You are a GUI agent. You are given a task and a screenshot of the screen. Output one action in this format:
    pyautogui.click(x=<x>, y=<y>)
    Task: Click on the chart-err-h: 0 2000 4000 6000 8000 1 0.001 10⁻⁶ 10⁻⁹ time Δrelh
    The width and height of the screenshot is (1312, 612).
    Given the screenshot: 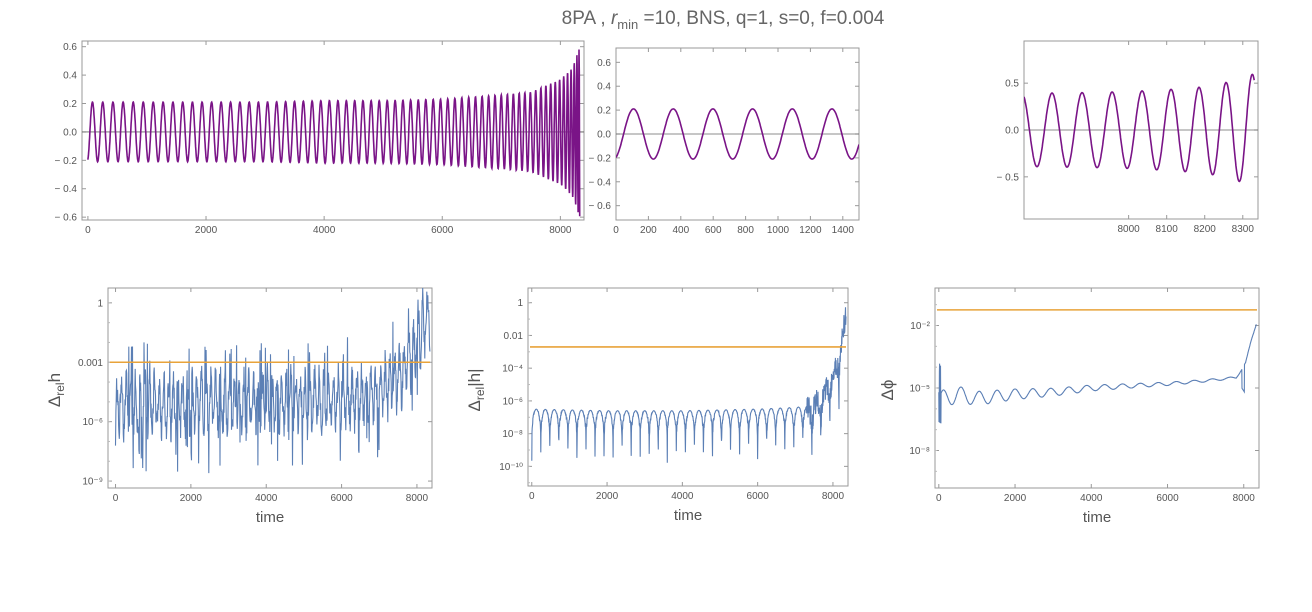 What is the action you would take?
    pyautogui.click(x=239, y=406)
    